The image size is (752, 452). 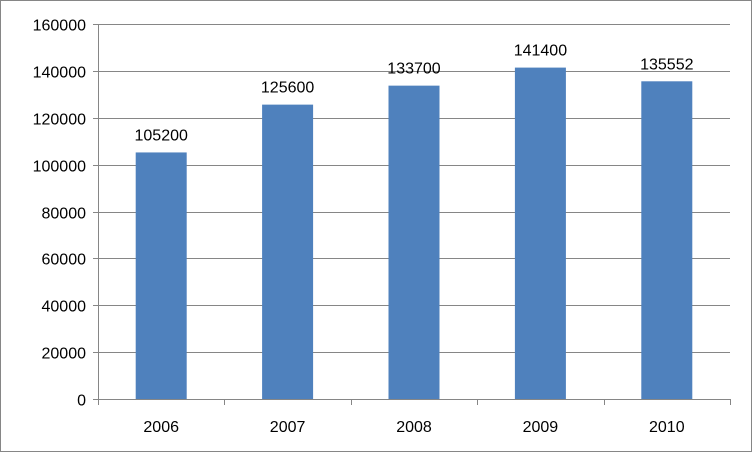 I want to click on data-label-2009: 141400, so click(x=540, y=51).